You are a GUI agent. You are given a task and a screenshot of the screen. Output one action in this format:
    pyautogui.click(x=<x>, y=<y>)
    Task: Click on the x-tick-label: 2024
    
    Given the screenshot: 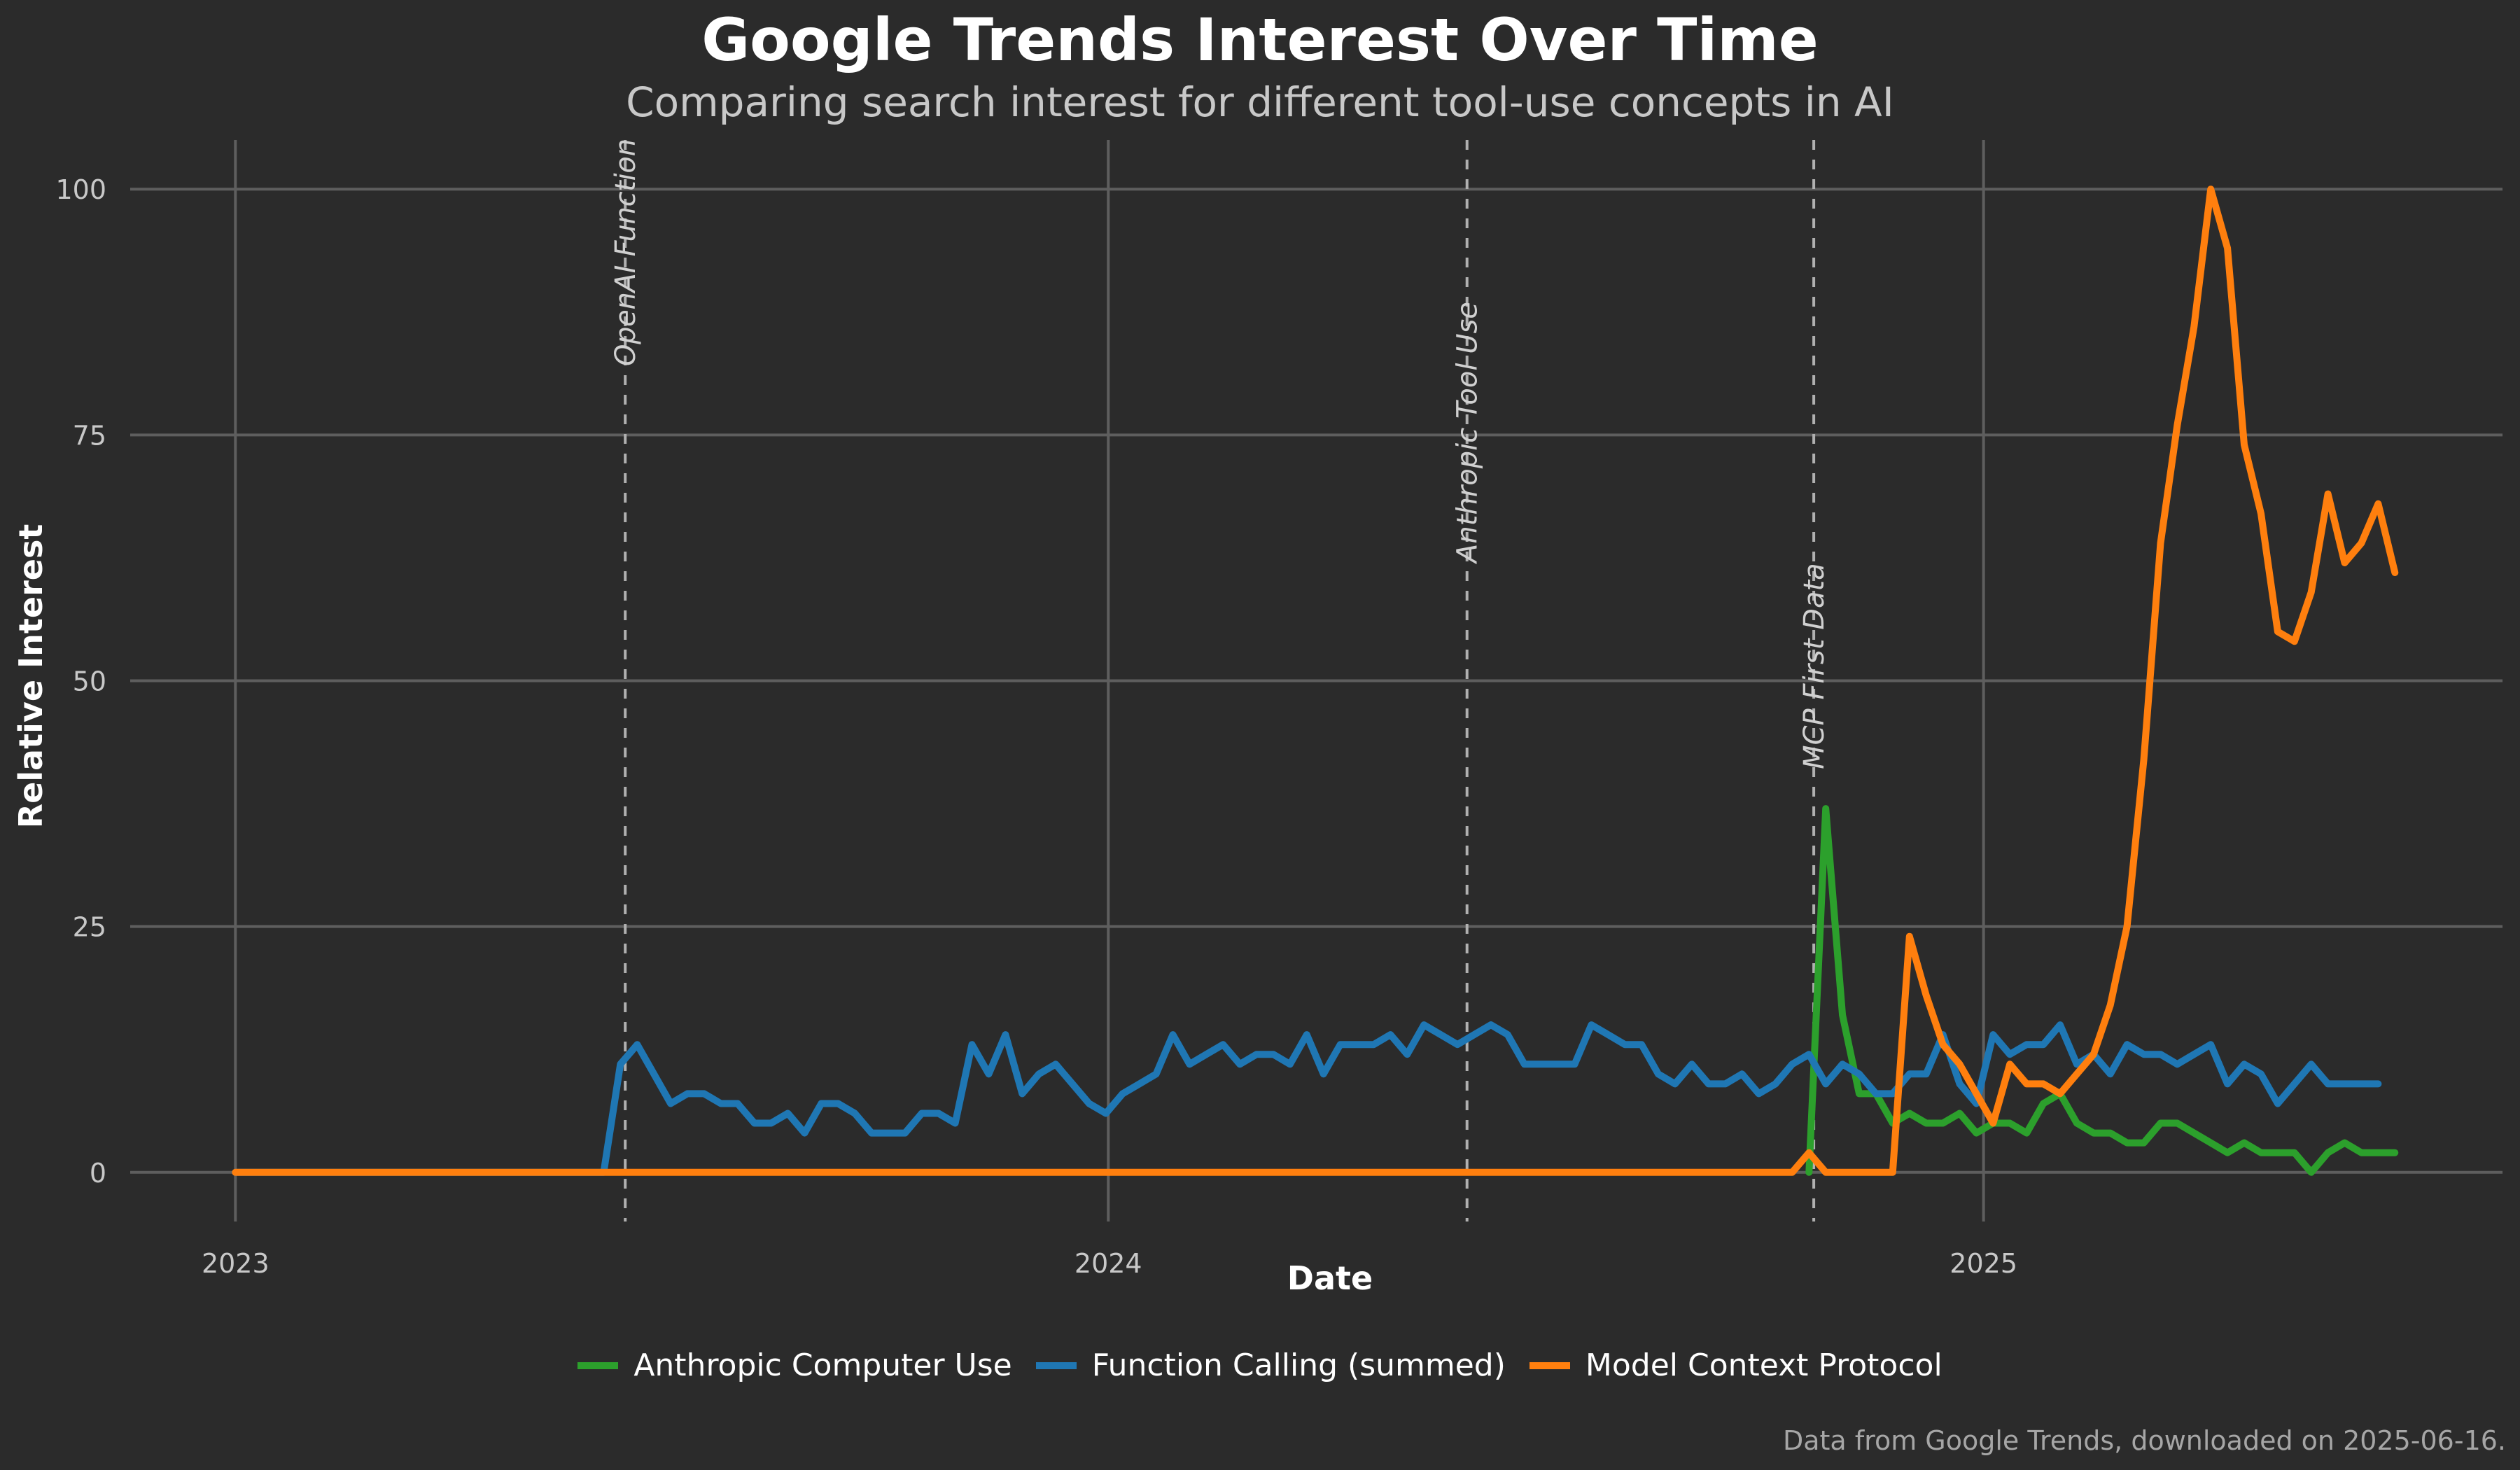 What is the action you would take?
    pyautogui.click(x=1108, y=1263)
    